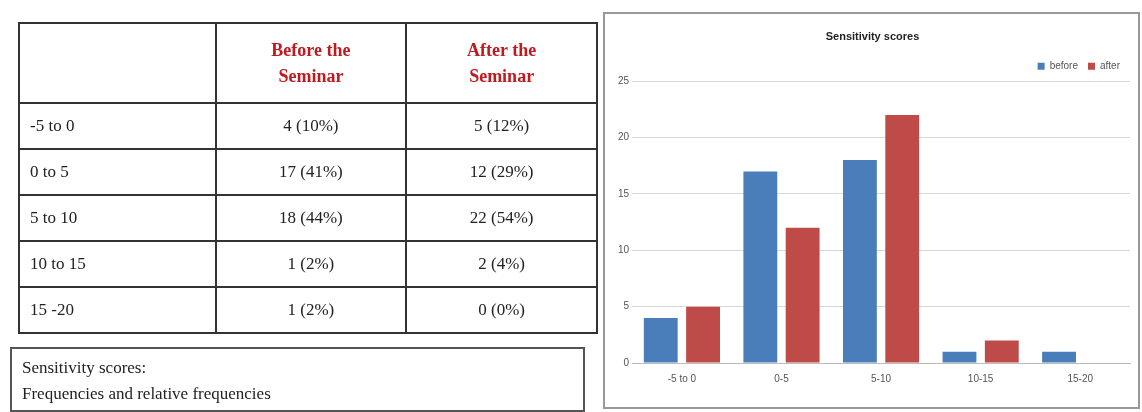  What do you see at coordinates (624, 80) in the screenshot?
I see `y-tick-label: 25` at bounding box center [624, 80].